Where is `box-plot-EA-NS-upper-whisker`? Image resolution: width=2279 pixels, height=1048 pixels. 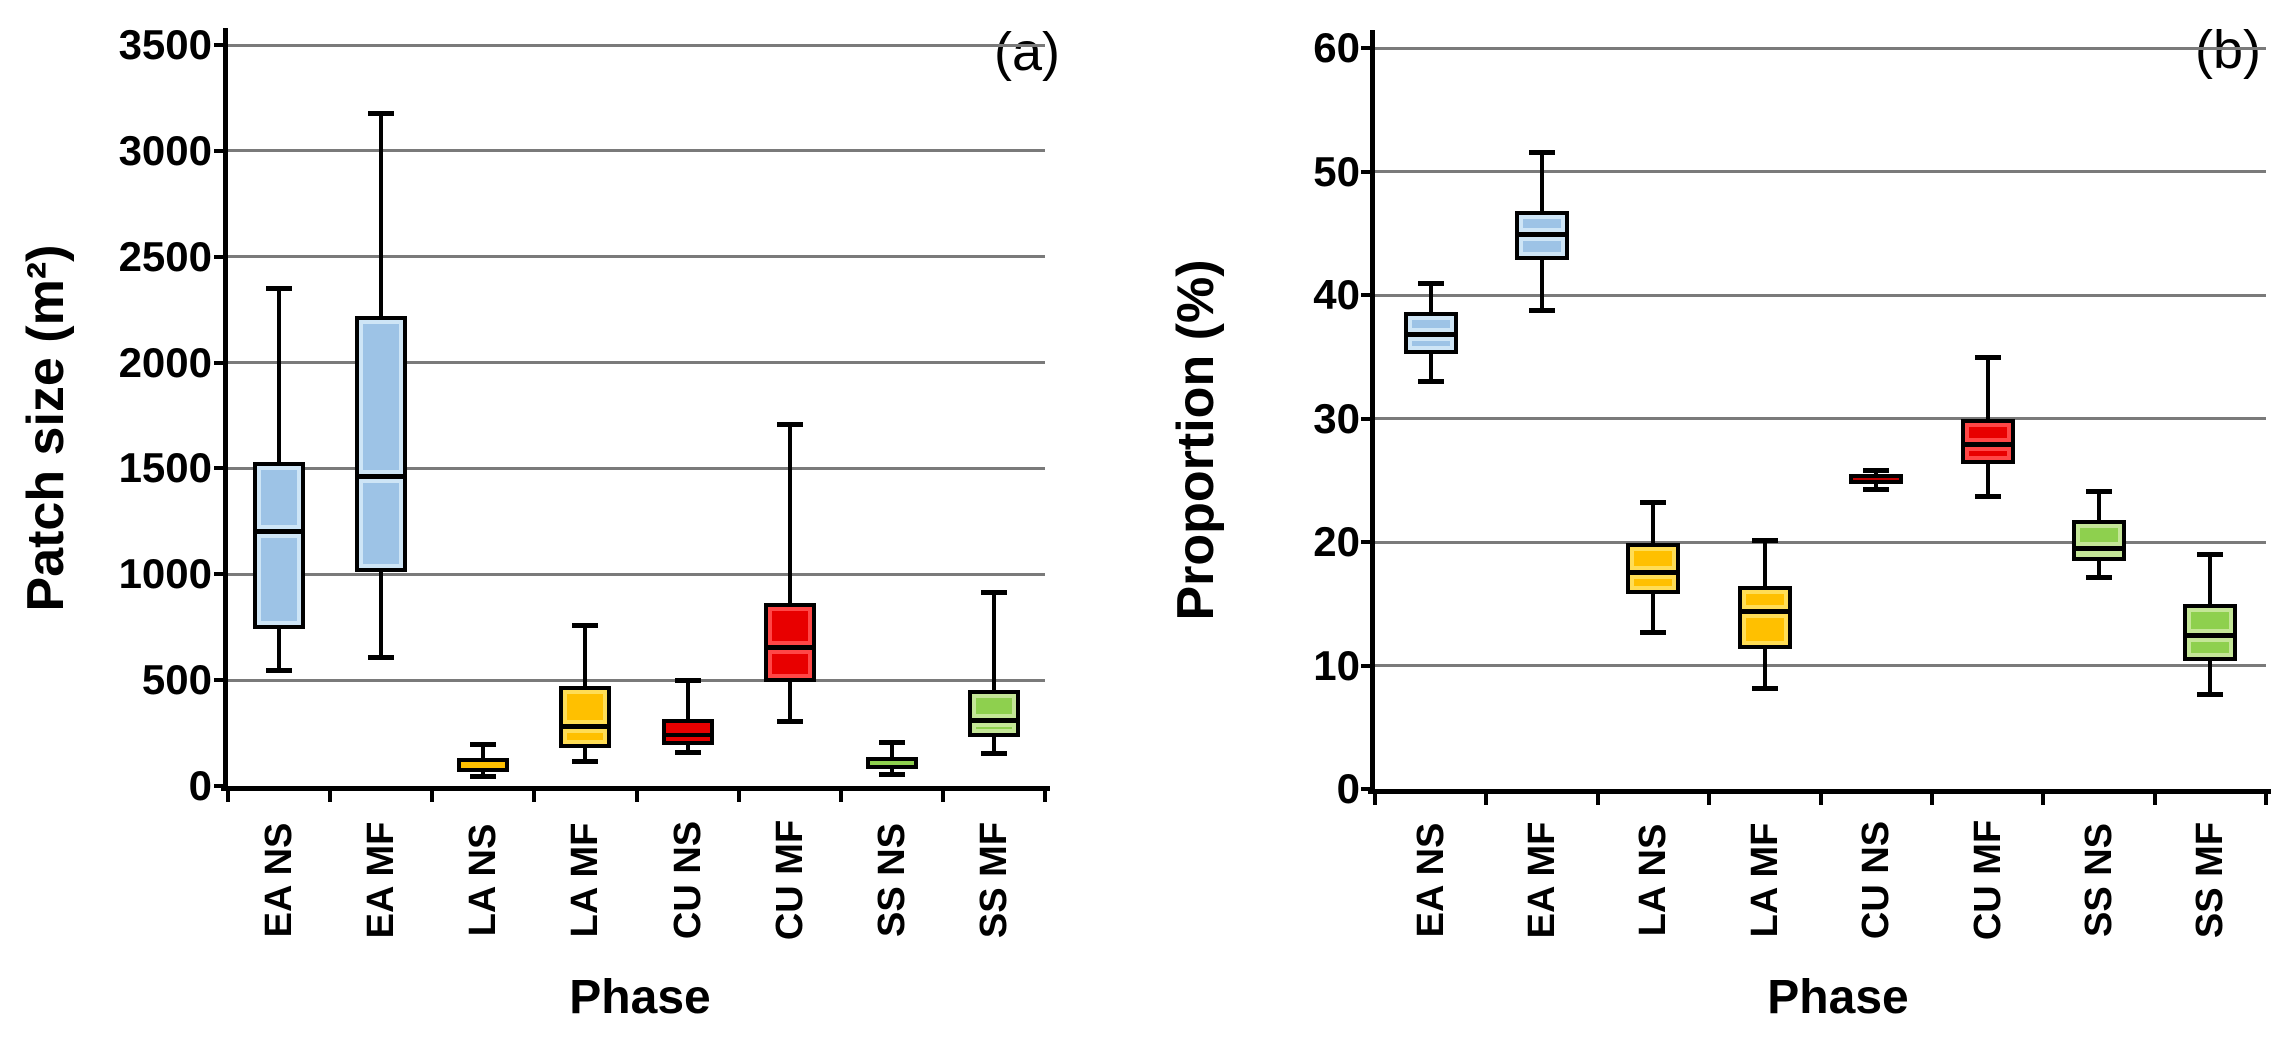 box-plot-EA-NS-upper-whisker is located at coordinates (279, 375).